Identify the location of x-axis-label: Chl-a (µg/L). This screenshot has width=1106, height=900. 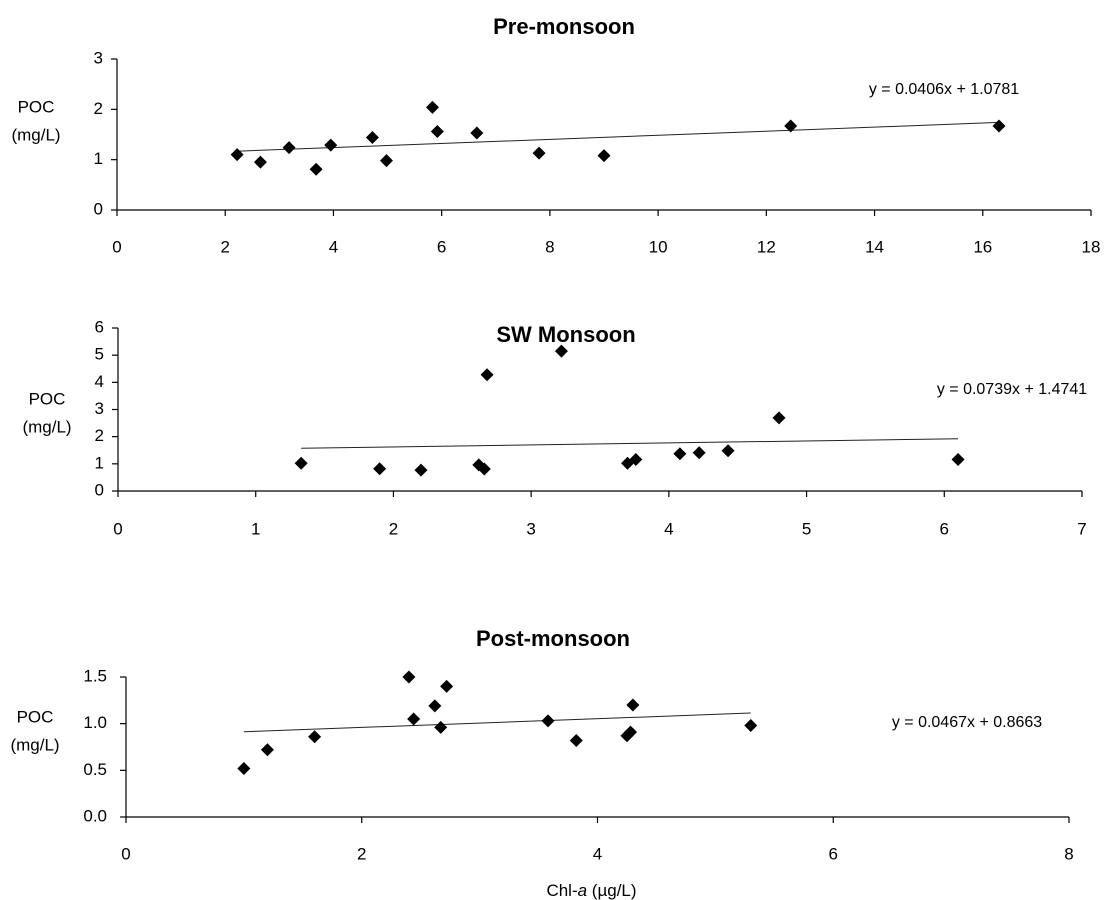
(591, 890).